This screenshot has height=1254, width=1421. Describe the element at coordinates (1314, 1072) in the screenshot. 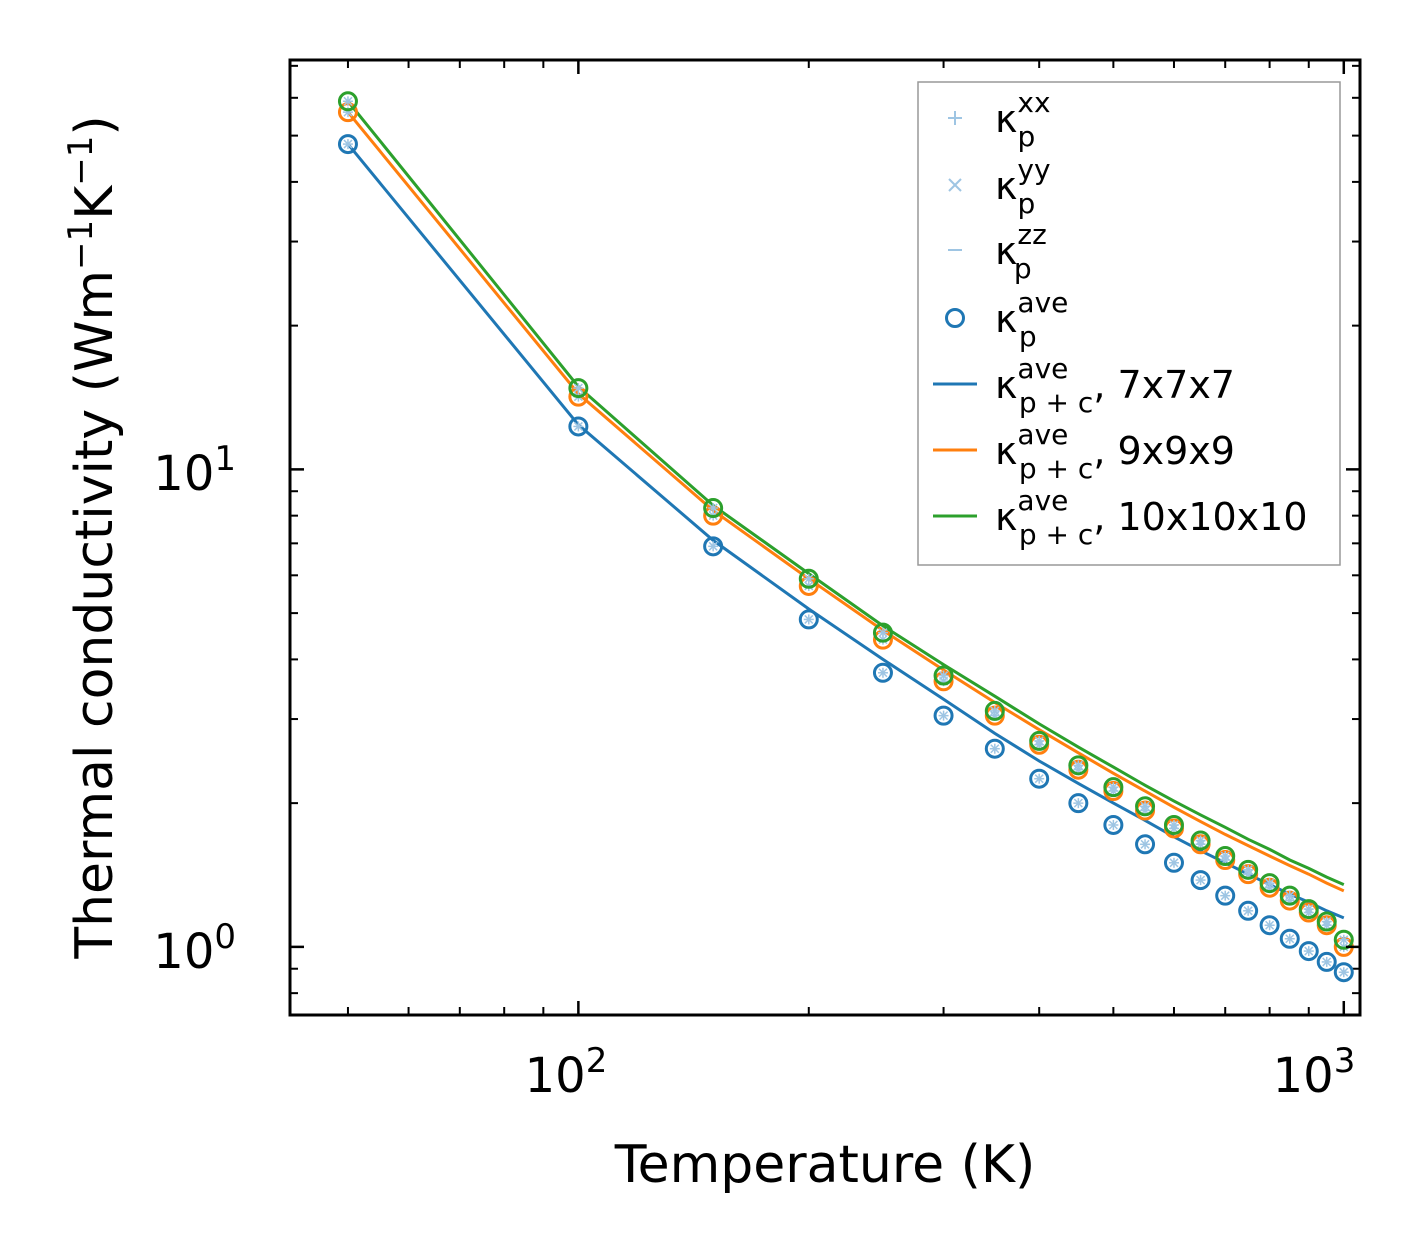

I see `x-tick-label-1000: 10³` at that location.